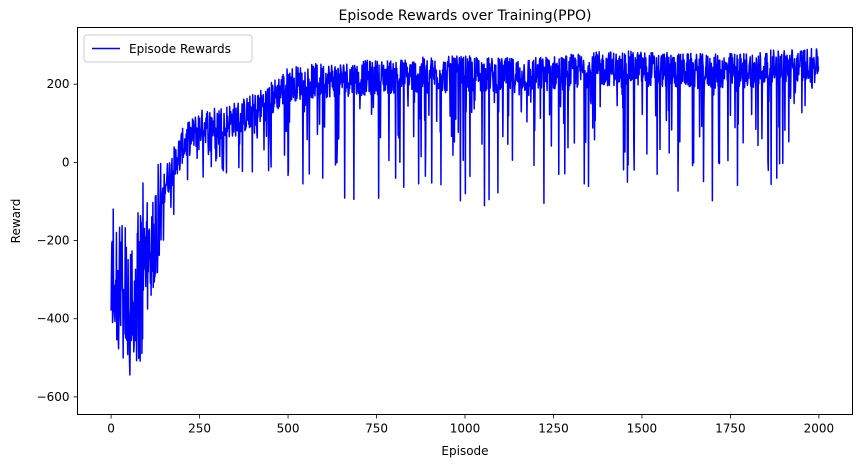 This screenshot has width=862, height=468. What do you see at coordinates (199, 429) in the screenshot?
I see `x-tick-label: 250` at bounding box center [199, 429].